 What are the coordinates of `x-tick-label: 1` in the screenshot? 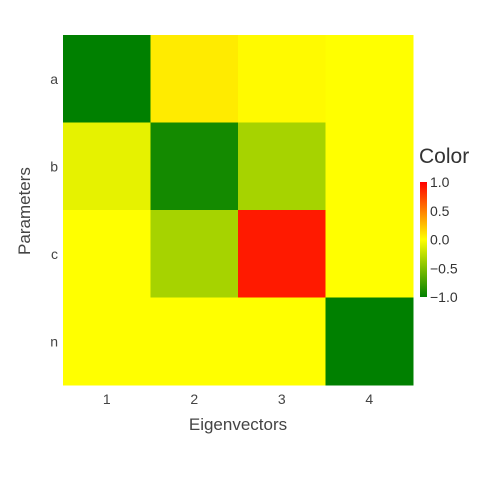 It's located at (107, 399).